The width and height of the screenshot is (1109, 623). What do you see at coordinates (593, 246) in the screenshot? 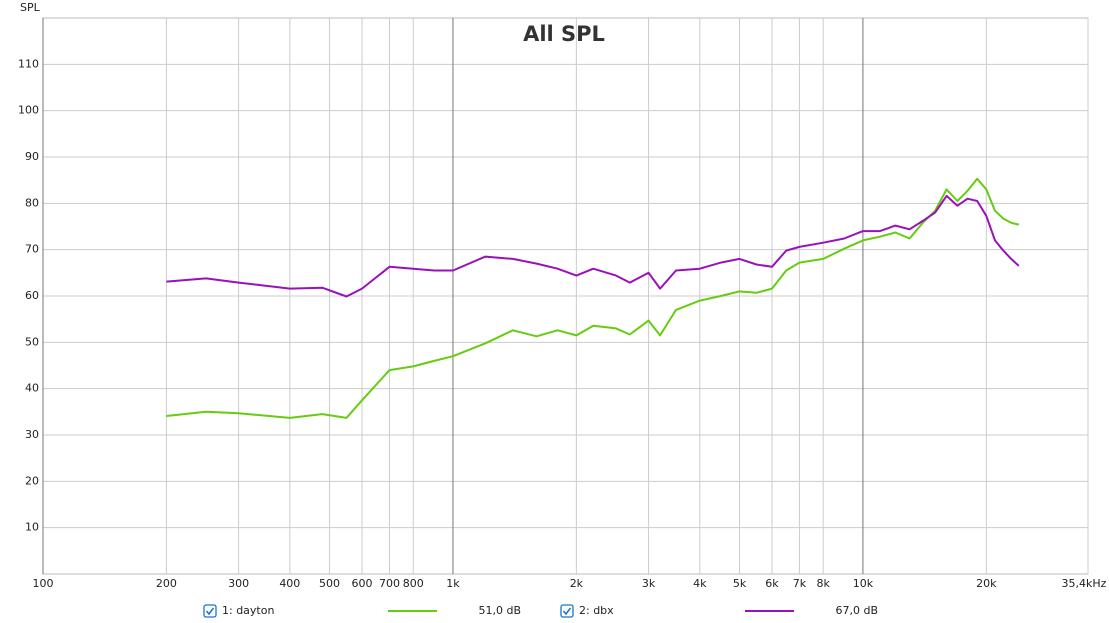
I see `series-line` at bounding box center [593, 246].